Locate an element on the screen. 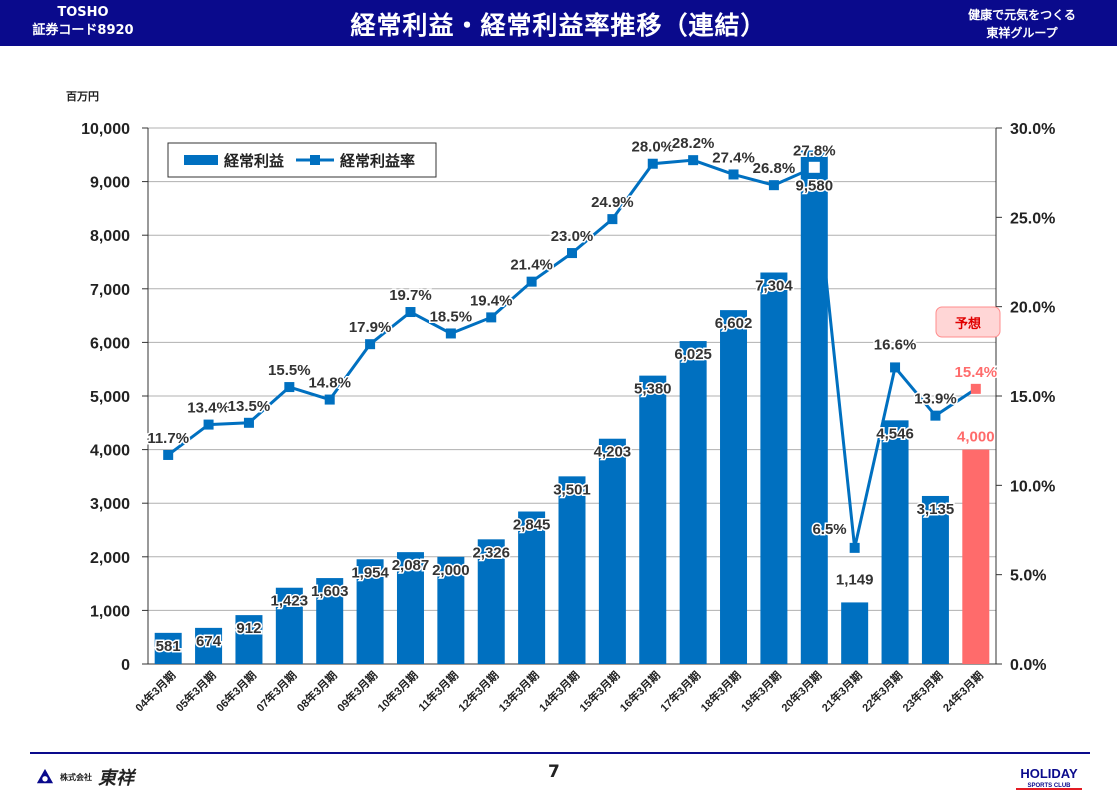 This screenshot has width=1117, height=792. rate-value-label: 27.8% is located at coordinates (814, 150).